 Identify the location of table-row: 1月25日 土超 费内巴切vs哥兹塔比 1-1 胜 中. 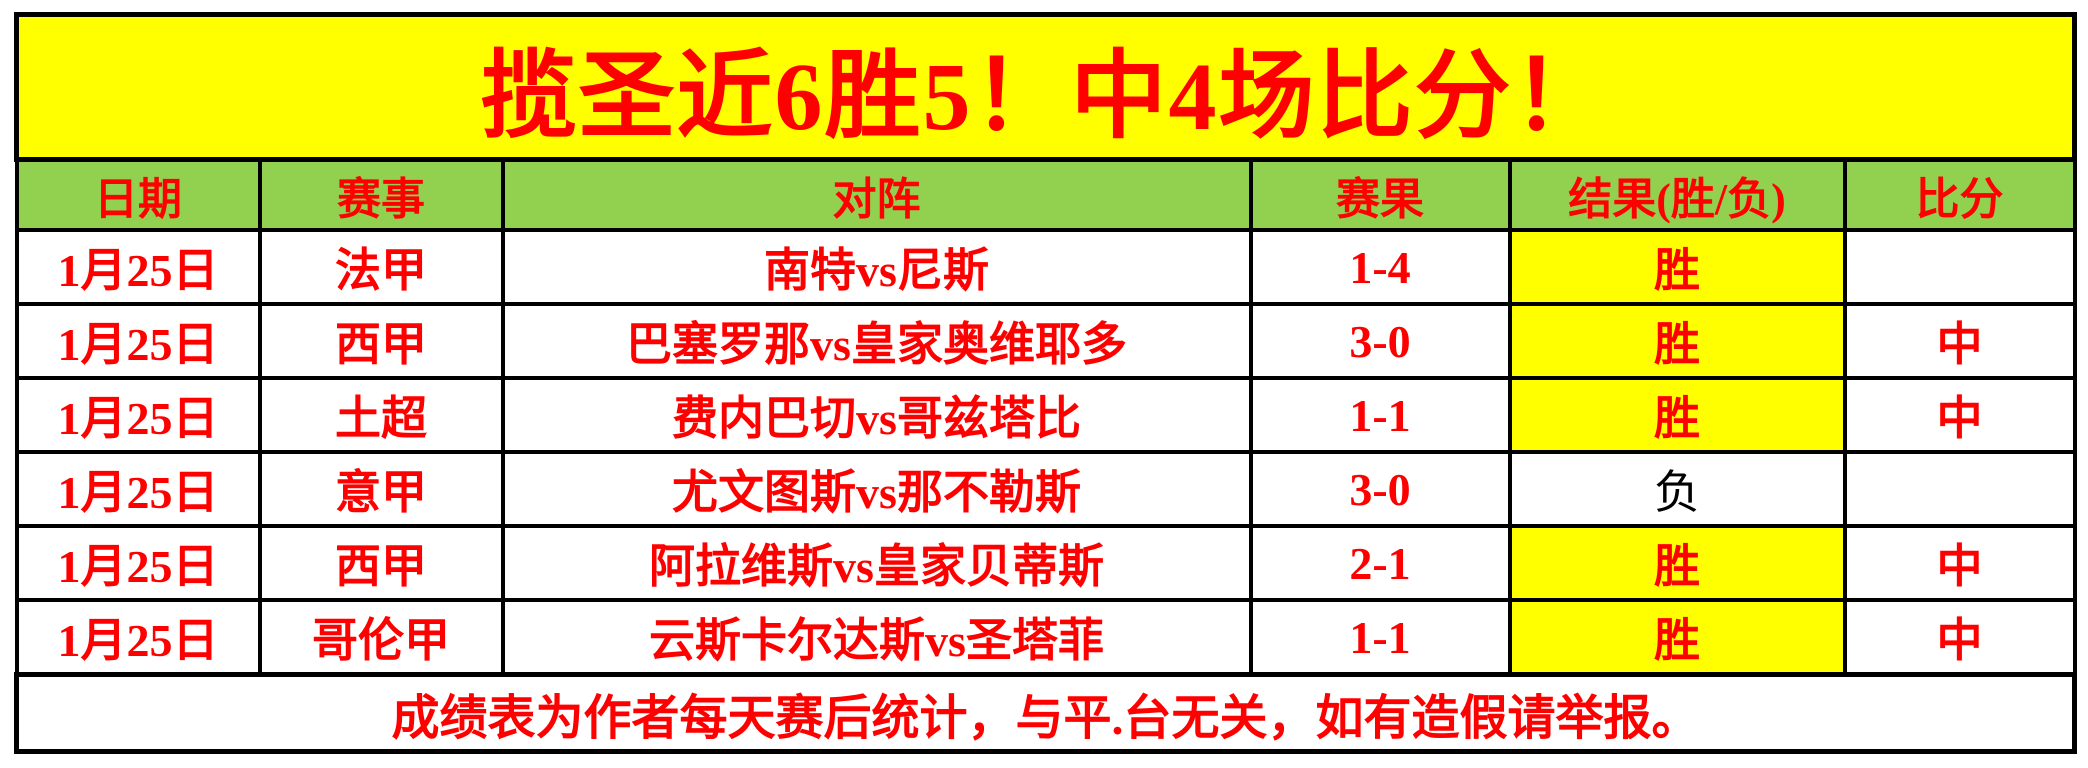
(1045, 415).